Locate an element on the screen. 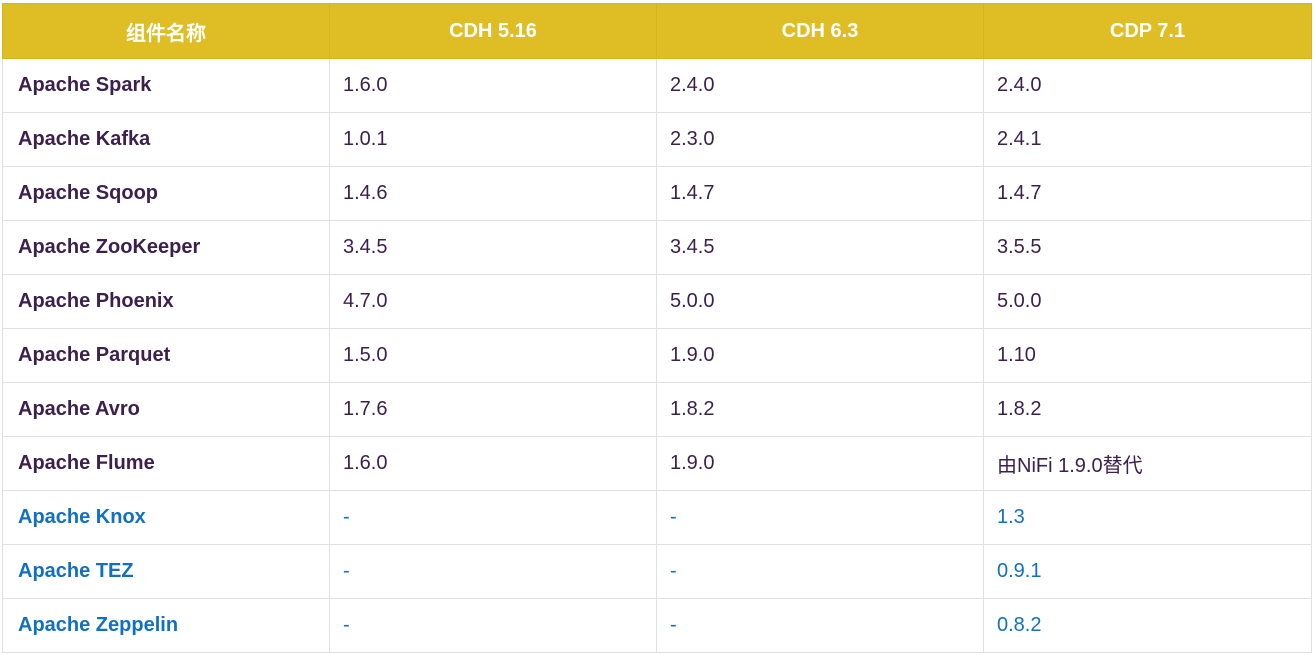 This screenshot has height=654, width=1313. cdh-516-version-cell: 4.7.0 is located at coordinates (493, 301).